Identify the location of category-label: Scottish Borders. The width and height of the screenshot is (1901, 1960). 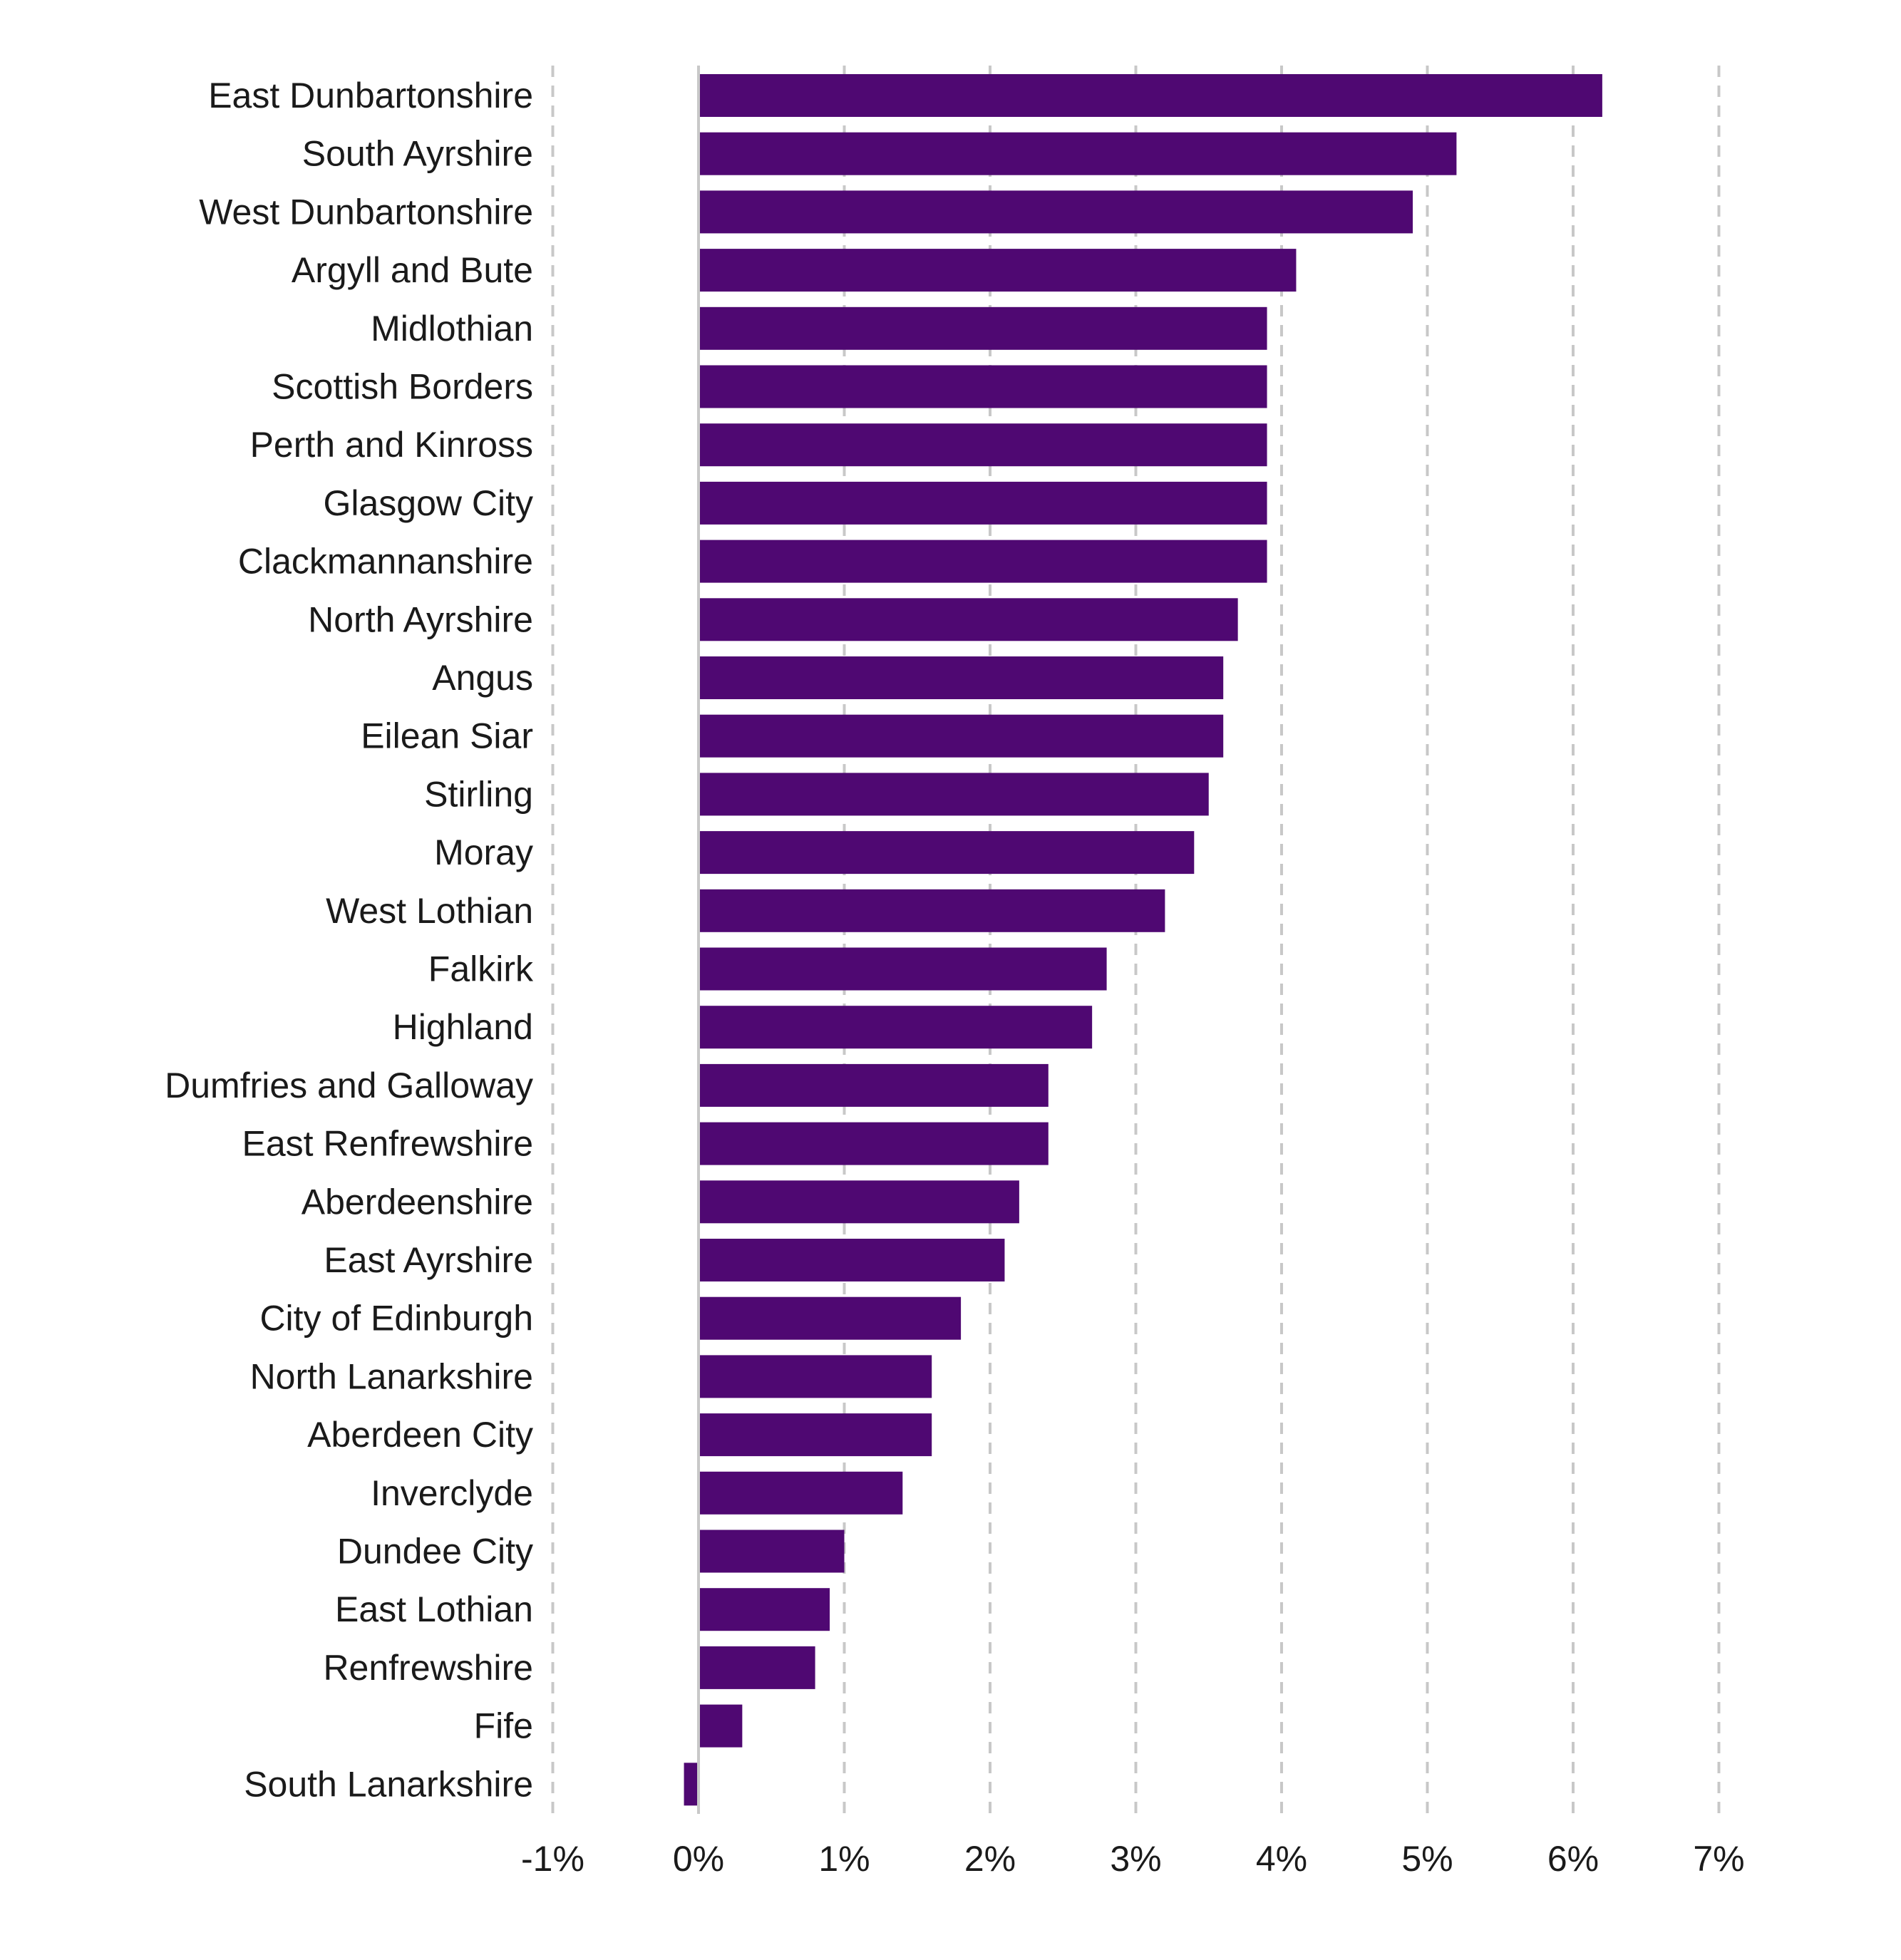
(402, 387).